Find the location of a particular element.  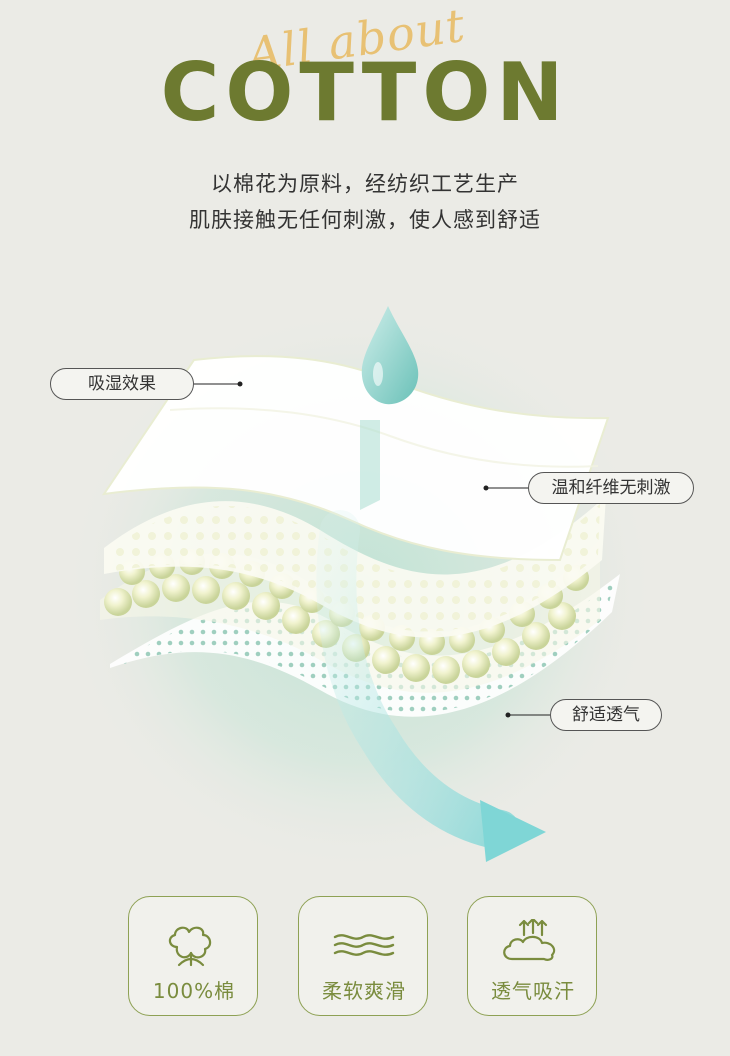

feature-cotton: 100%棉 is located at coordinates (193, 956).